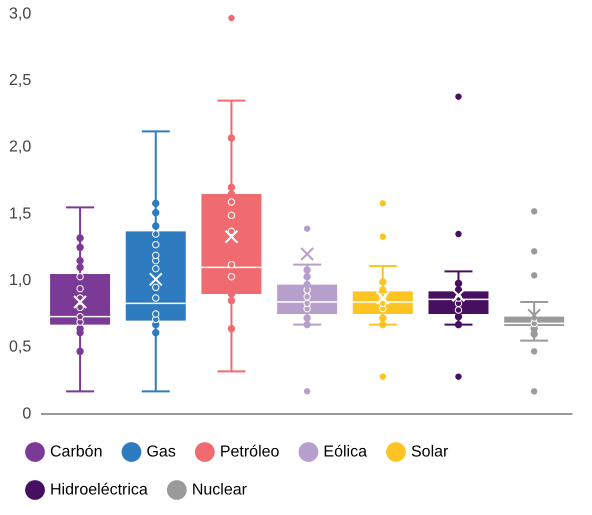 Image resolution: width=592 pixels, height=515 pixels. Describe the element at coordinates (20, 281) in the screenshot. I see `y-tick-label: 1,0` at that location.